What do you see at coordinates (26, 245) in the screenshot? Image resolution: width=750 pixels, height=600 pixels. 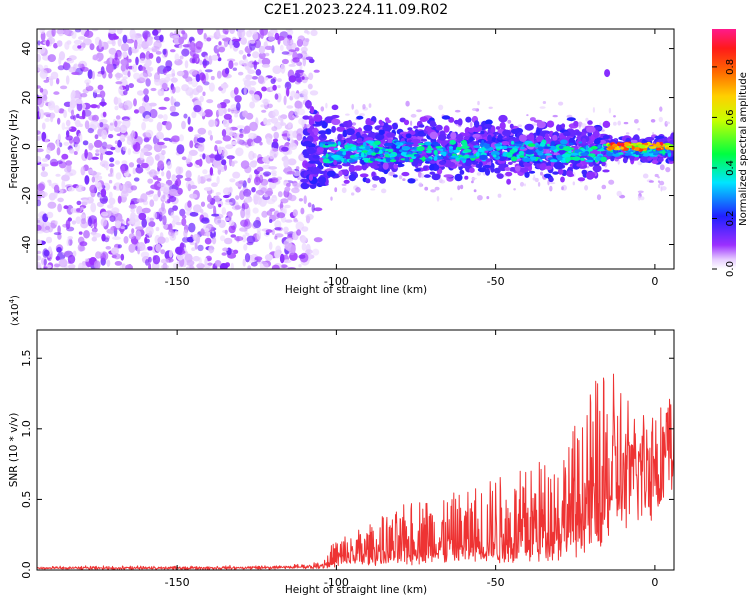 I see `y-tick-label: -40` at bounding box center [26, 245].